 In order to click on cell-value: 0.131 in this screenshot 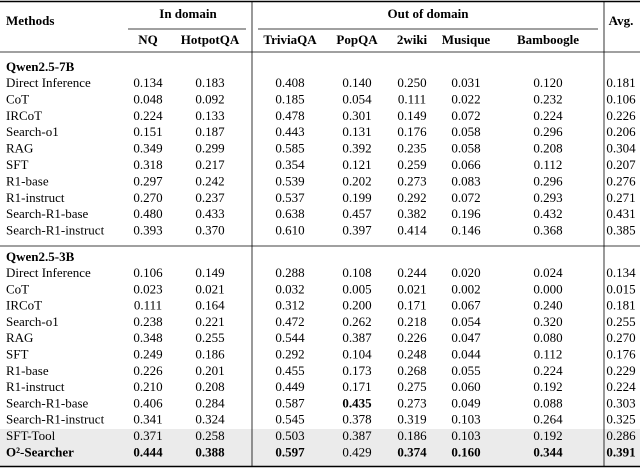, I will do `click(356, 131)`.